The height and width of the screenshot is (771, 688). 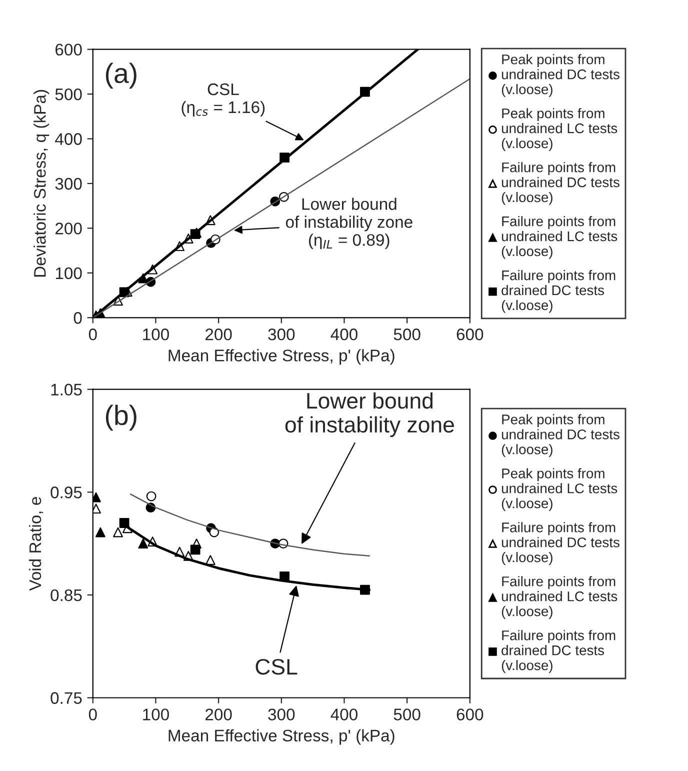 I want to click on y-tick-label: 600, so click(x=69, y=50).